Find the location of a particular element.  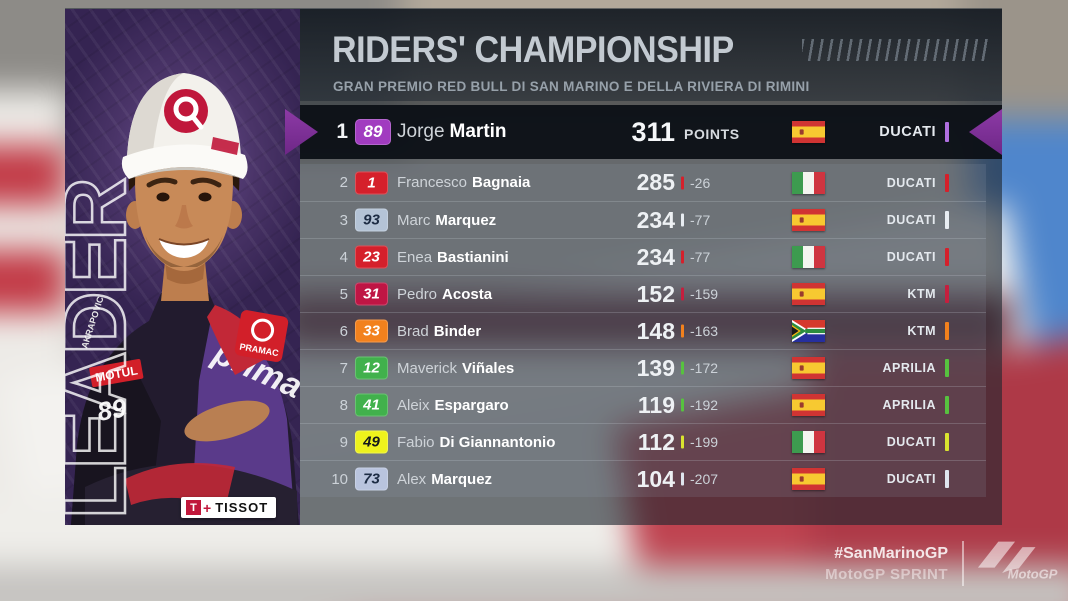

points-value: 152 is located at coordinates (655, 293).